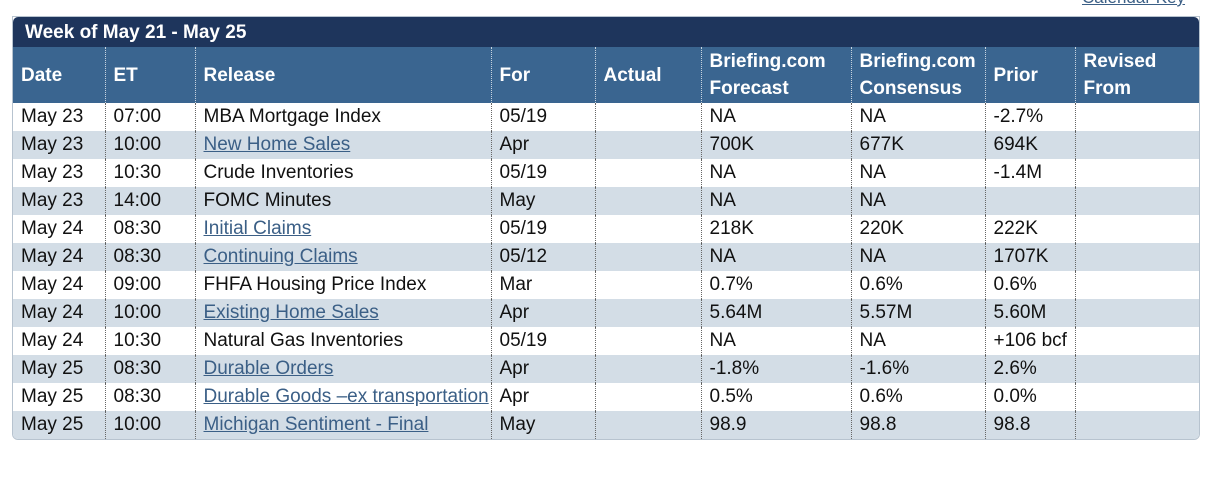 This screenshot has height=496, width=1227. What do you see at coordinates (542, 201) in the screenshot?
I see `cell: May` at bounding box center [542, 201].